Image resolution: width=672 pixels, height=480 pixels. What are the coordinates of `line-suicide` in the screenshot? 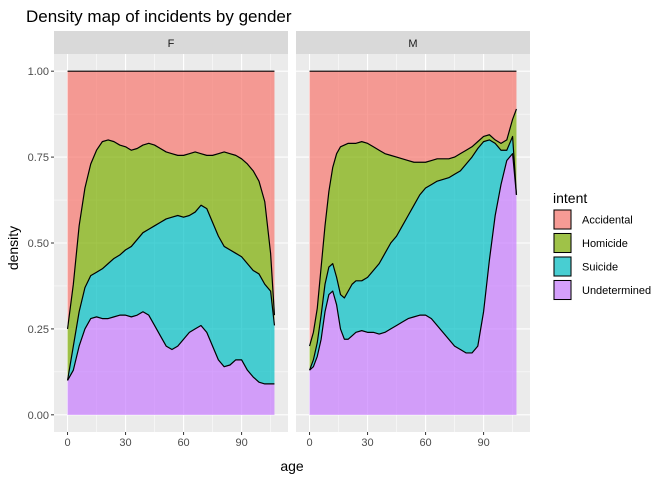 It's located at (171, 292).